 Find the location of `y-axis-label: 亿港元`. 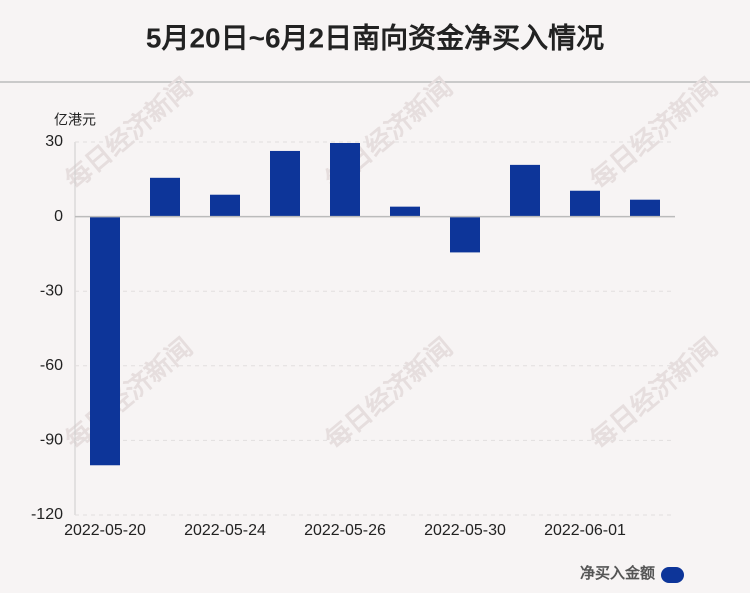

y-axis-label: 亿港元 is located at coordinates (75, 120).